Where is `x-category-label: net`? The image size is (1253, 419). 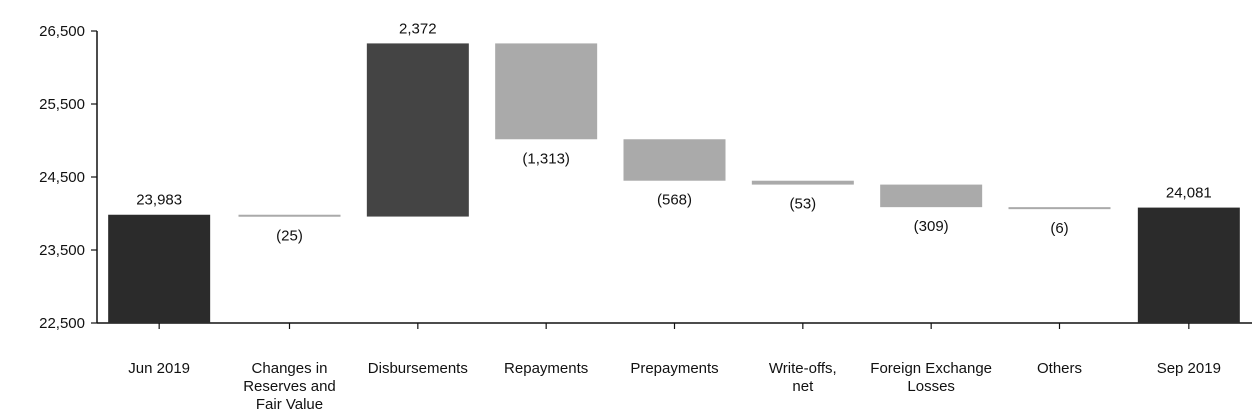 x-category-label: net is located at coordinates (803, 386).